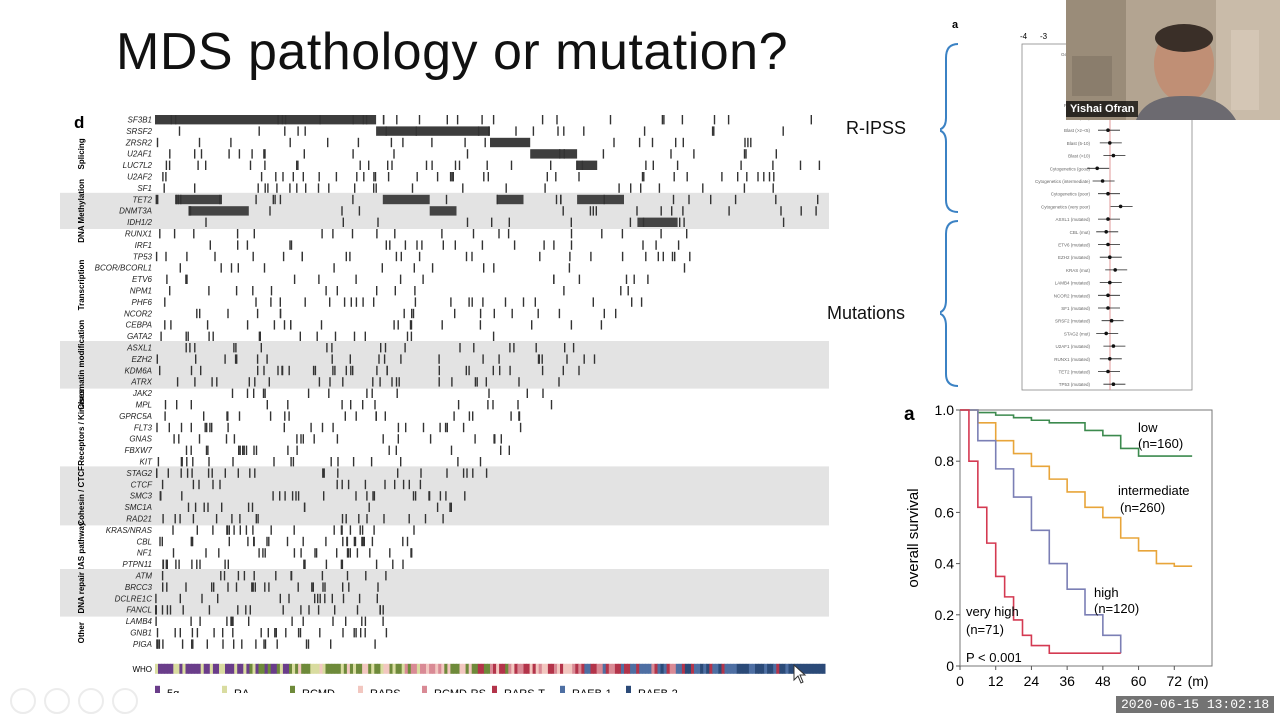 The width and height of the screenshot is (1280, 720). Describe the element at coordinates (139, 154) in the screenshot. I see `oncoprint-gene-label: U2AF1` at that location.